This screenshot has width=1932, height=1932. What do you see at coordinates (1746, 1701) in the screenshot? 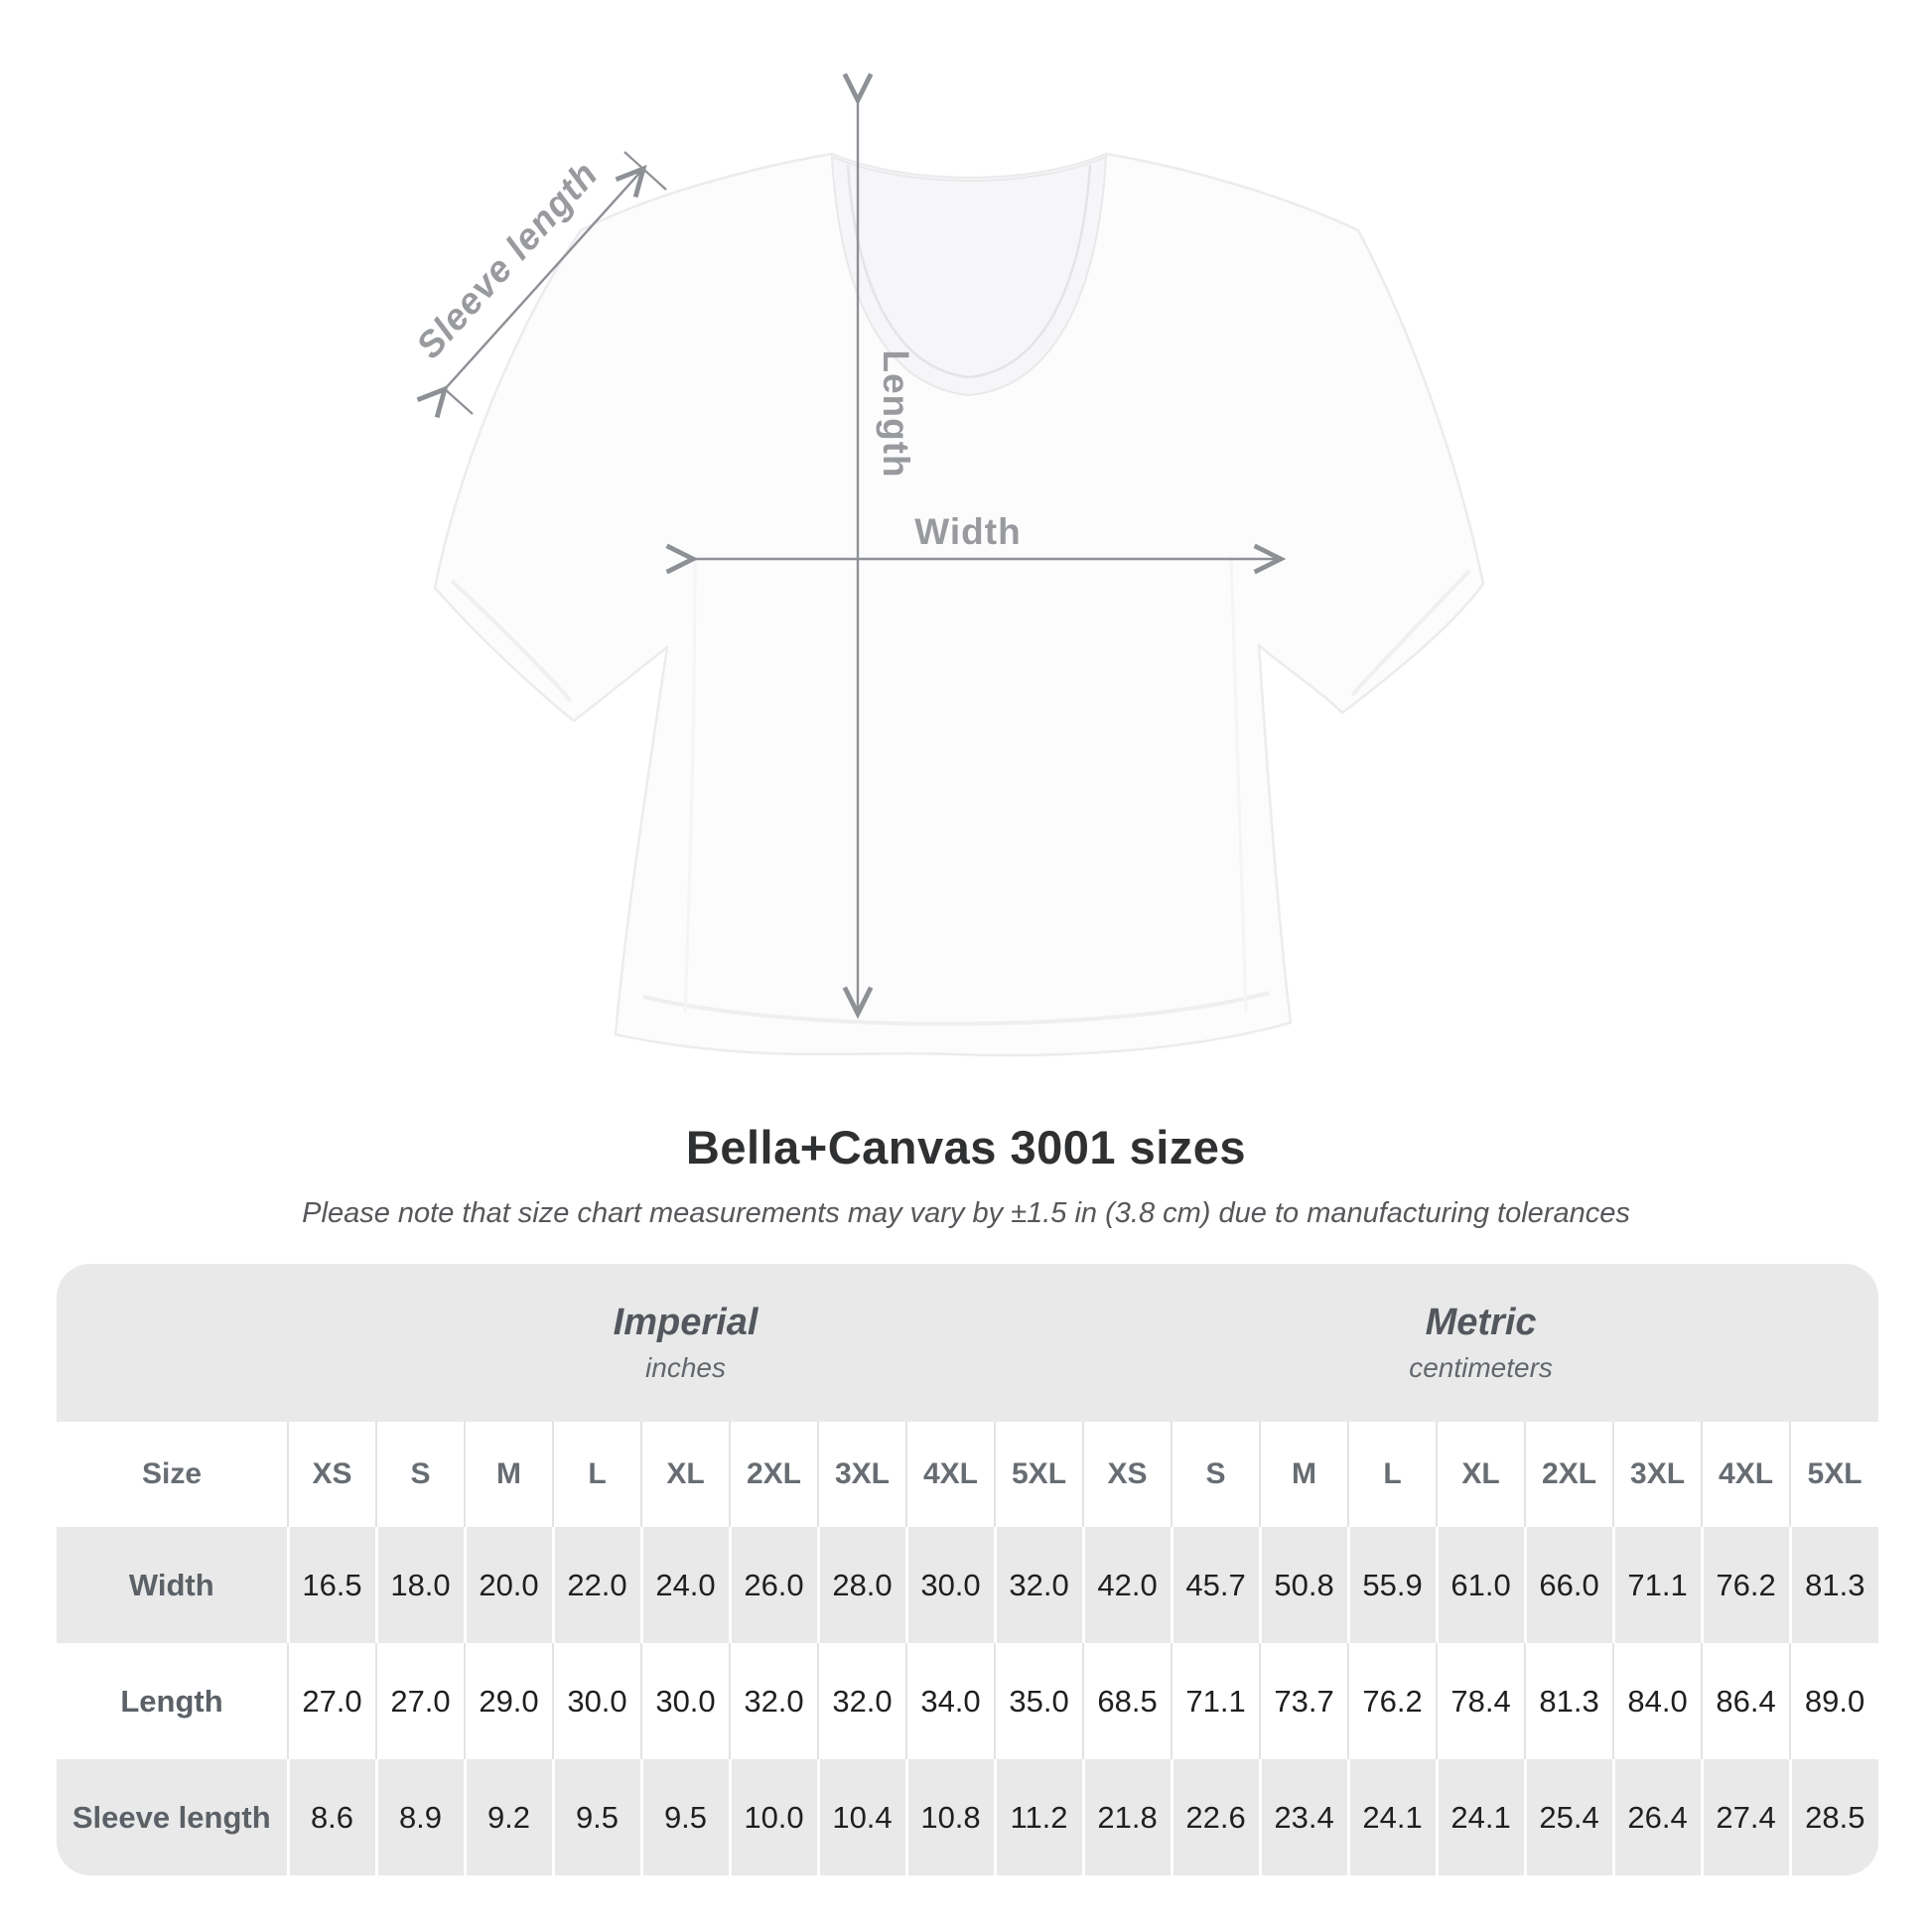
I see `length-value-cell: 86.4` at bounding box center [1746, 1701].